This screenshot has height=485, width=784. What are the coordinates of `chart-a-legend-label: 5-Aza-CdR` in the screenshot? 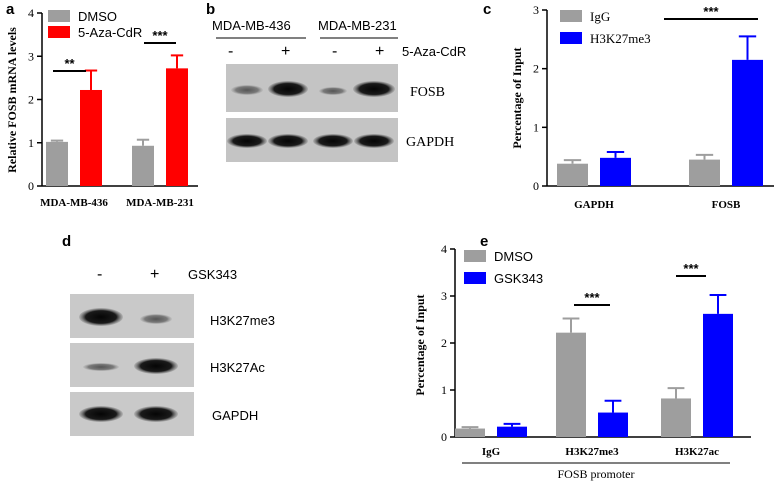 It's located at (110, 32).